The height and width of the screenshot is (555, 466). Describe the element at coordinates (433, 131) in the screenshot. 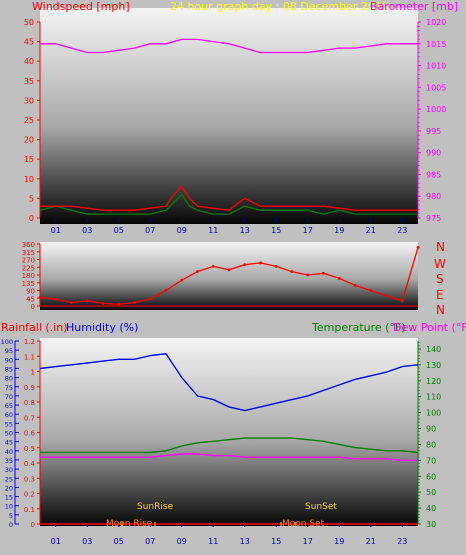

I see `barometer-tick-label: 995` at that location.